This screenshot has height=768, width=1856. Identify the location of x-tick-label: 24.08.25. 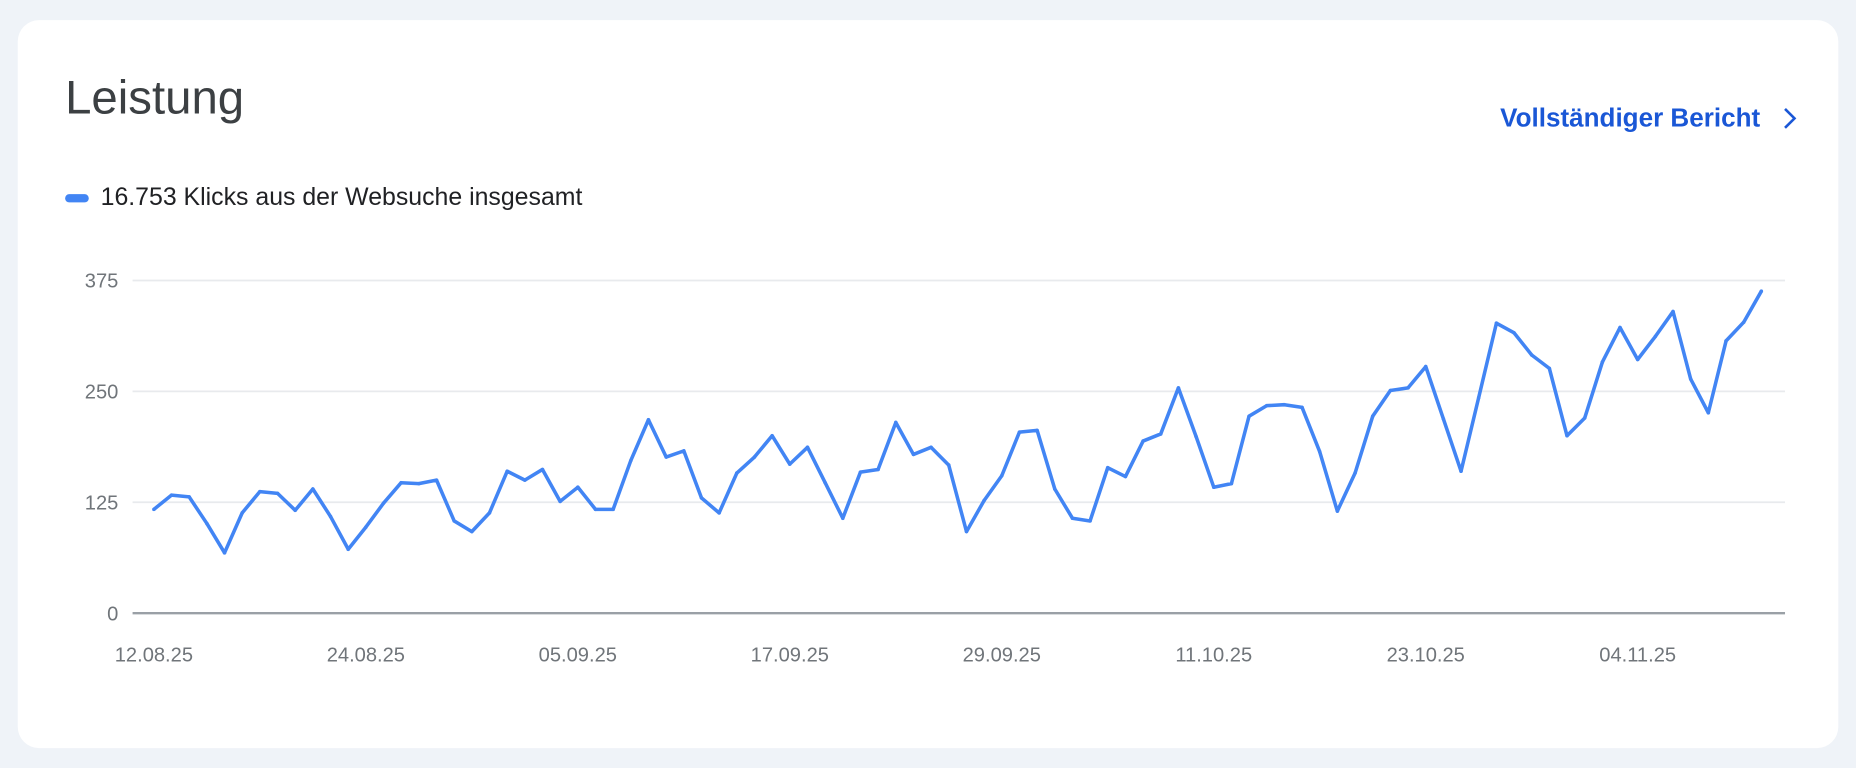
(366, 656).